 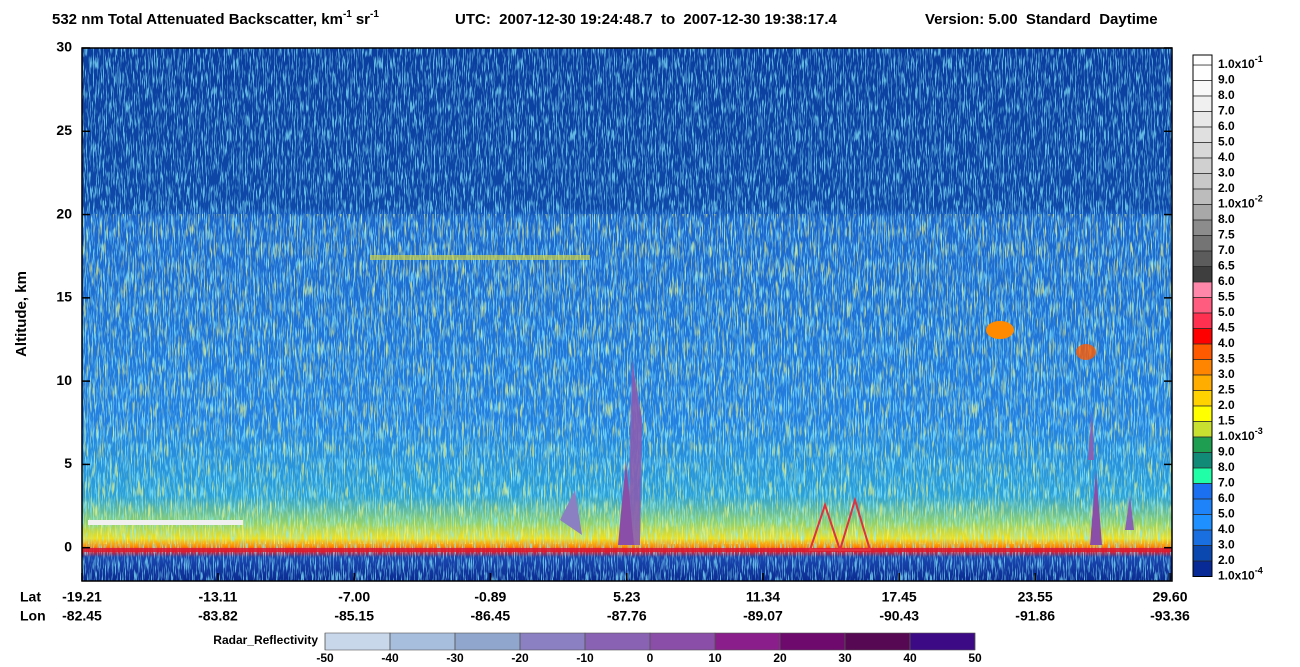 What do you see at coordinates (490, 597) in the screenshot?
I see `lat-tick-label: -0.89` at bounding box center [490, 597].